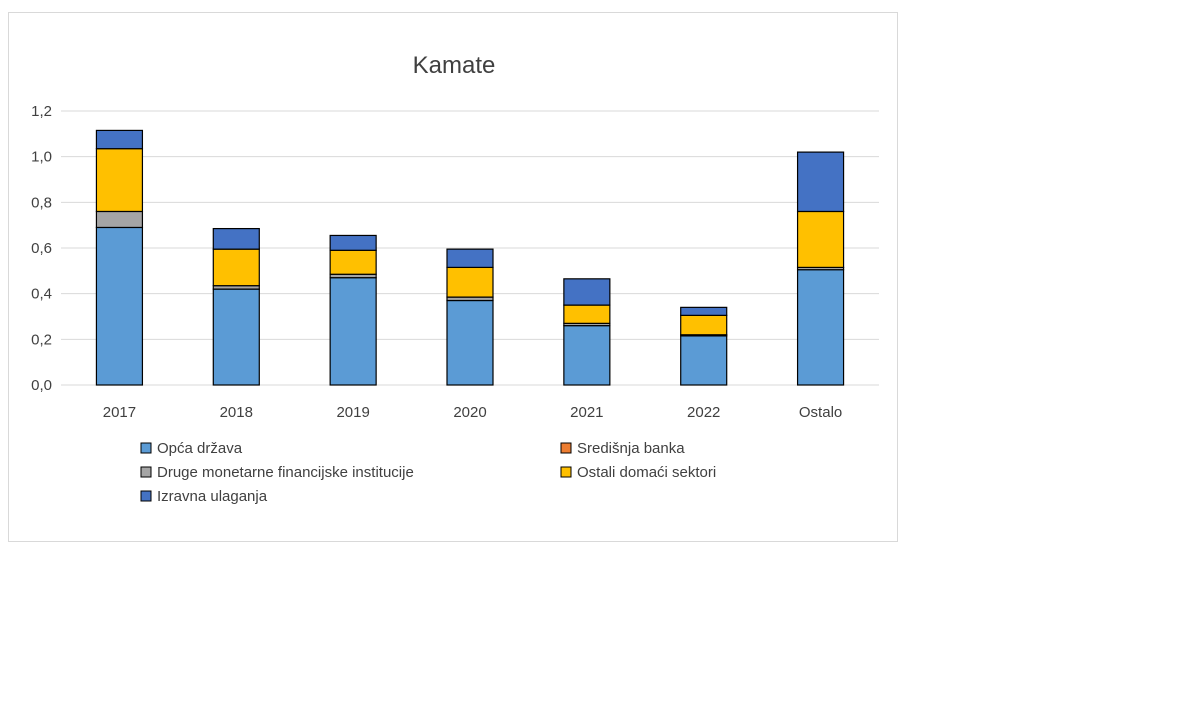 The height and width of the screenshot is (709, 1178). I want to click on y-tick-label: 0,0, so click(41, 385).